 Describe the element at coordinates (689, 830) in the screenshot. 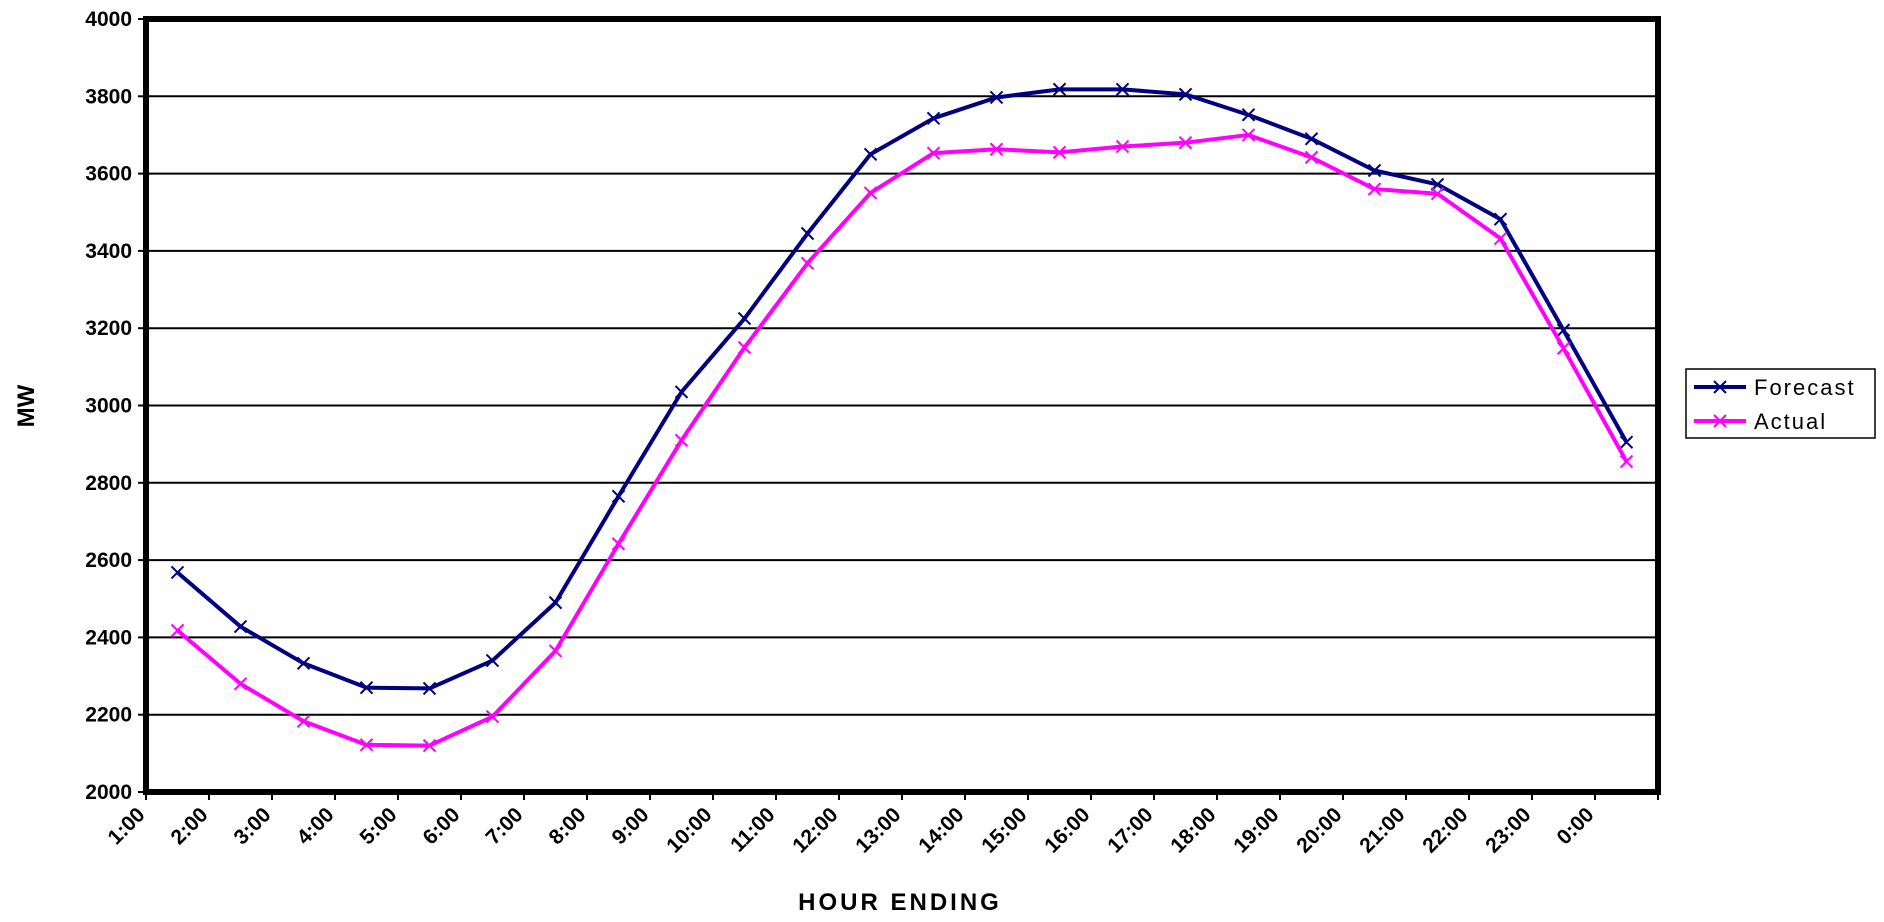

I see `x-tick-label: 10:00` at that location.